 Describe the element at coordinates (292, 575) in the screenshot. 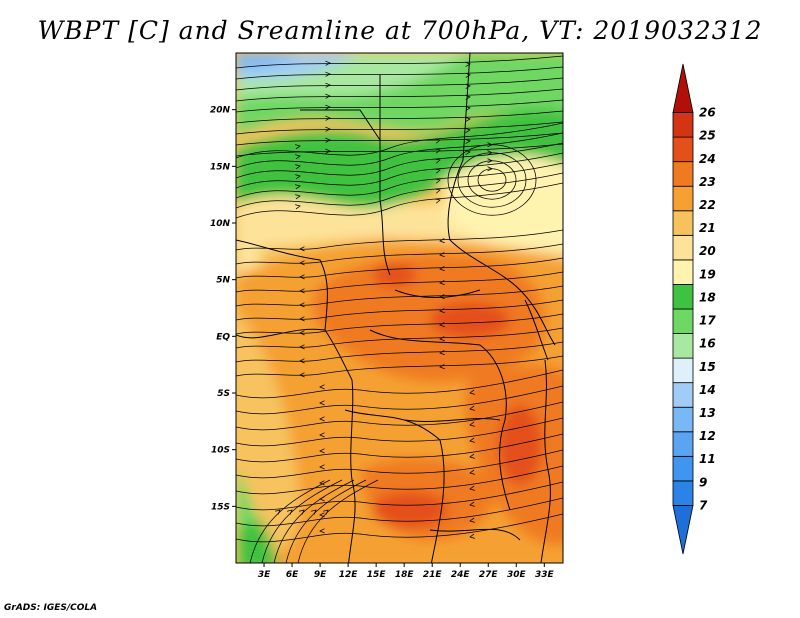

I see `x-tick-label: 6E` at that location.